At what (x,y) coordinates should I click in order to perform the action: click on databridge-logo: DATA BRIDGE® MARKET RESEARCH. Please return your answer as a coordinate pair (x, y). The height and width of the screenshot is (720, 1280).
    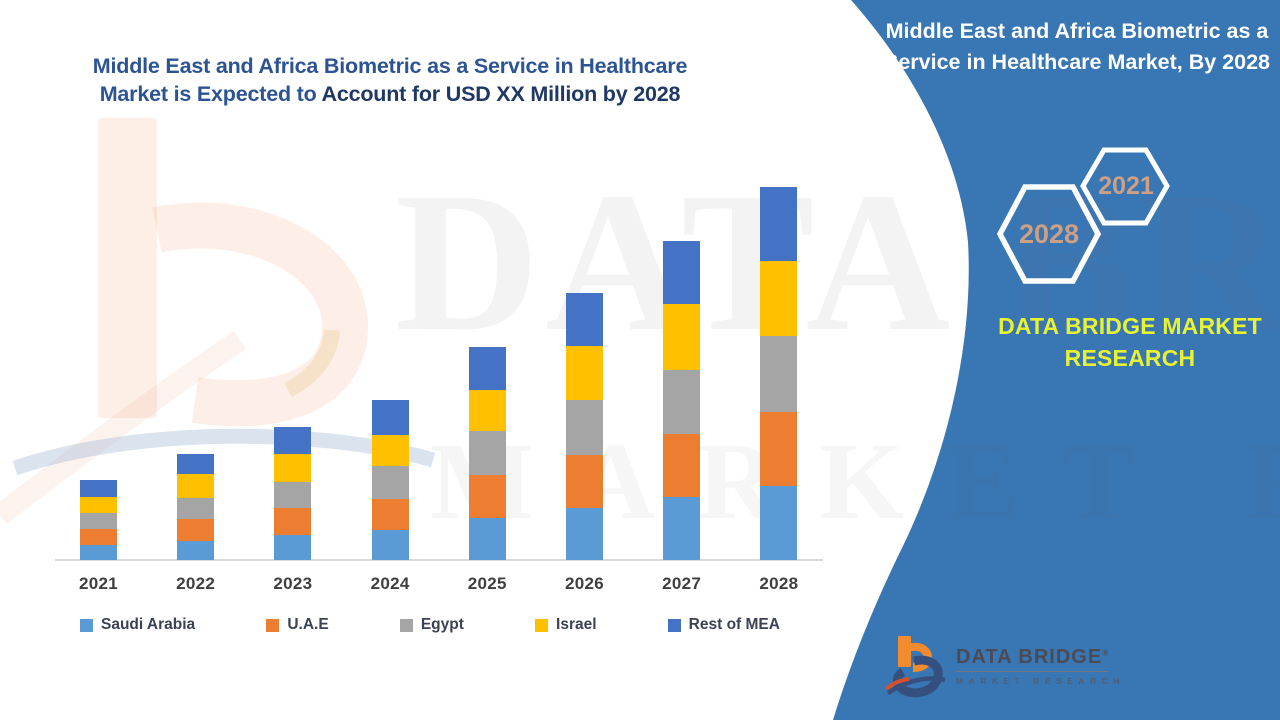
    Looking at the image, I should click on (1004, 666).